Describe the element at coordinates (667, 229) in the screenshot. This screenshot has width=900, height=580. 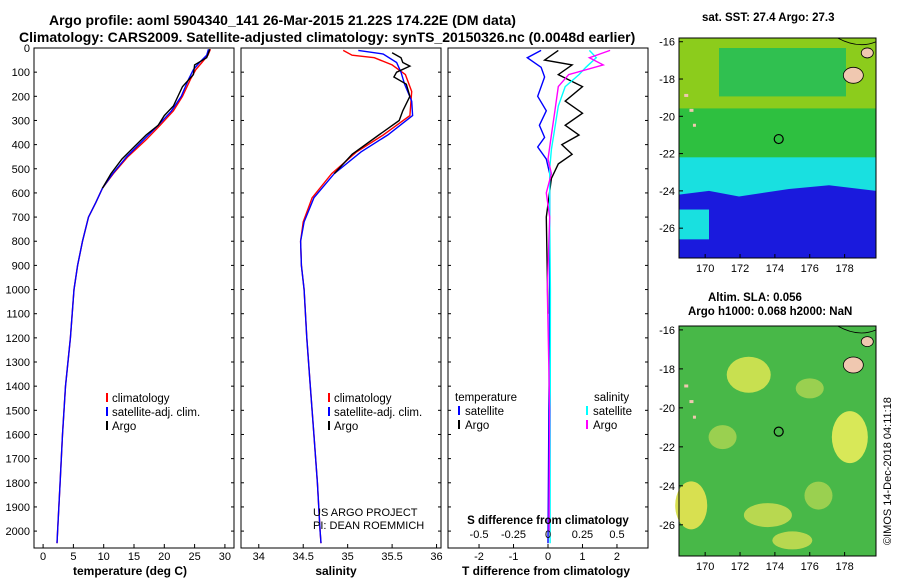
I see `sst-map-ytick-label: -26` at that location.